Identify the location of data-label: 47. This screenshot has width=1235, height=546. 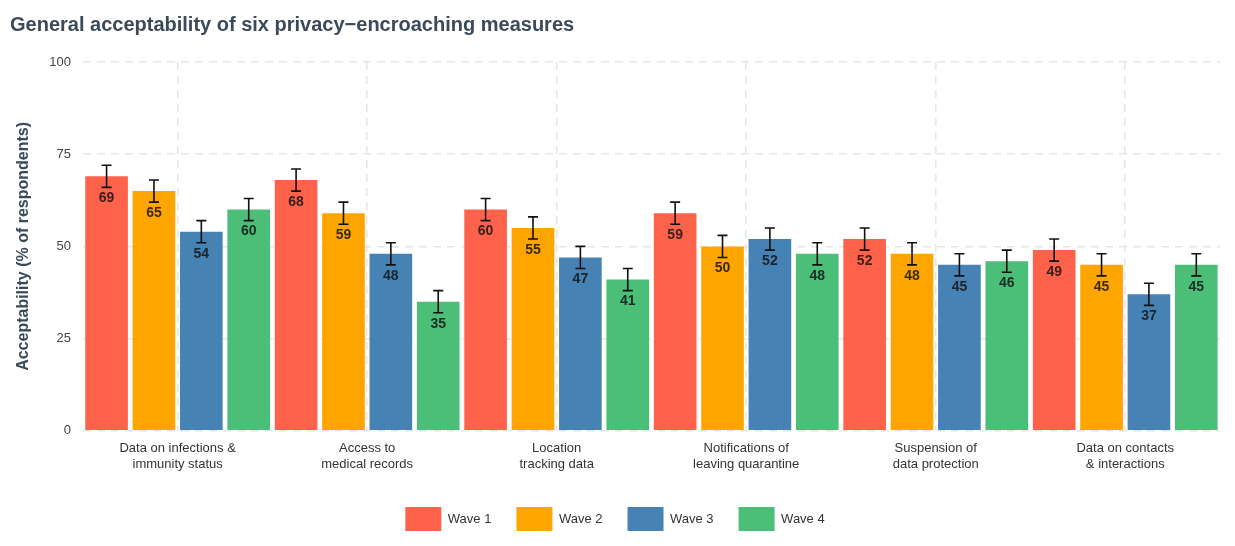
(580, 278).